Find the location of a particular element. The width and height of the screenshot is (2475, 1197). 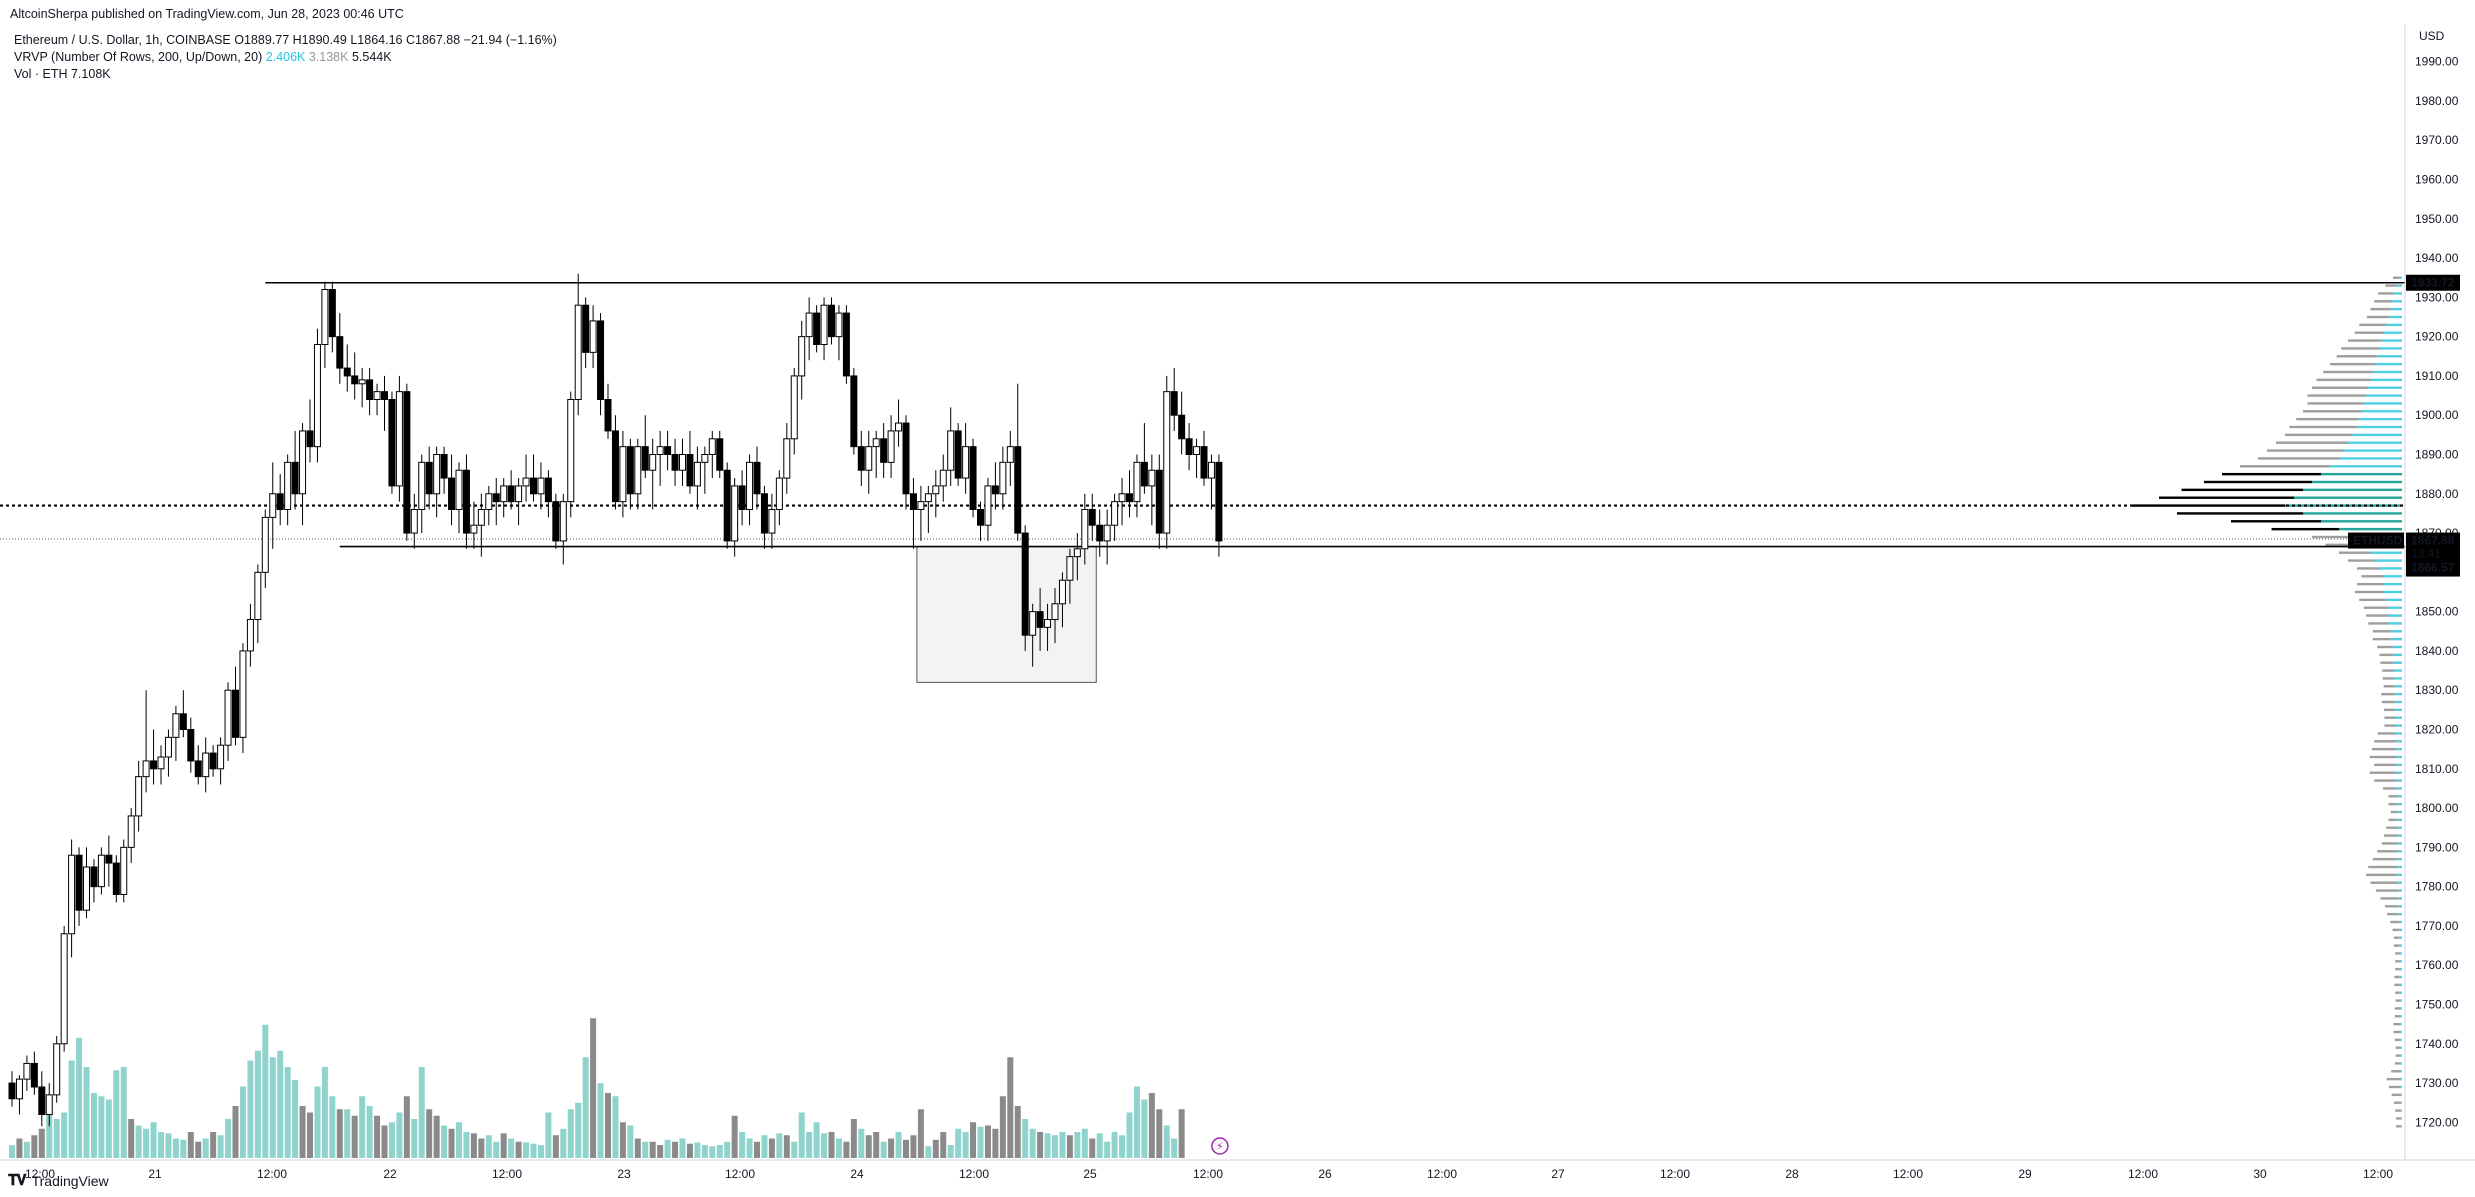

tradingview-footer: 𝐓𝐕 TradingView is located at coordinates (58, 1180).